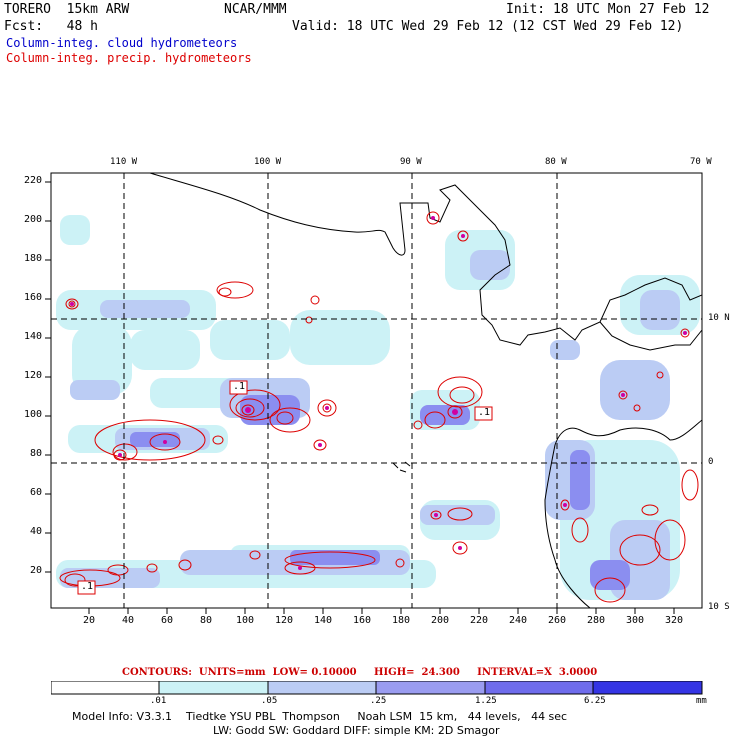 The height and width of the screenshot is (740, 740). What do you see at coordinates (269, 701) in the screenshot?
I see `colorbar-label: .05` at bounding box center [269, 701].